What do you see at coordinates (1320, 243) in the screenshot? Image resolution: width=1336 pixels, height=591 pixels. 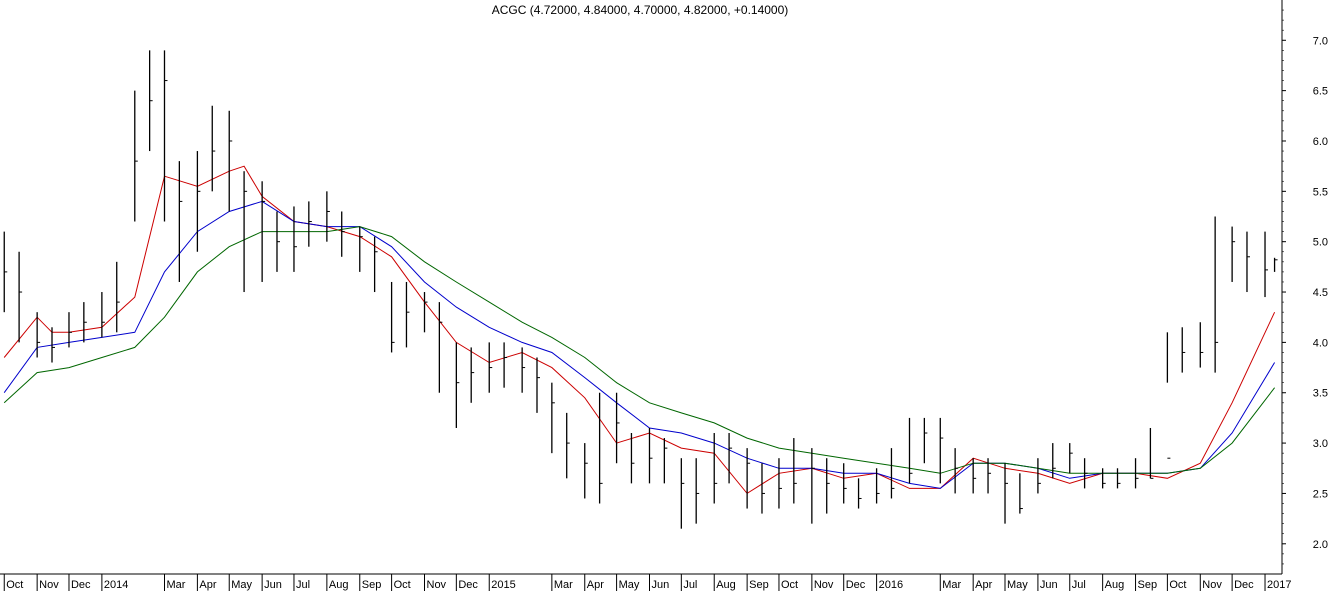 I see `y-tick-label: 5.0` at bounding box center [1320, 243].